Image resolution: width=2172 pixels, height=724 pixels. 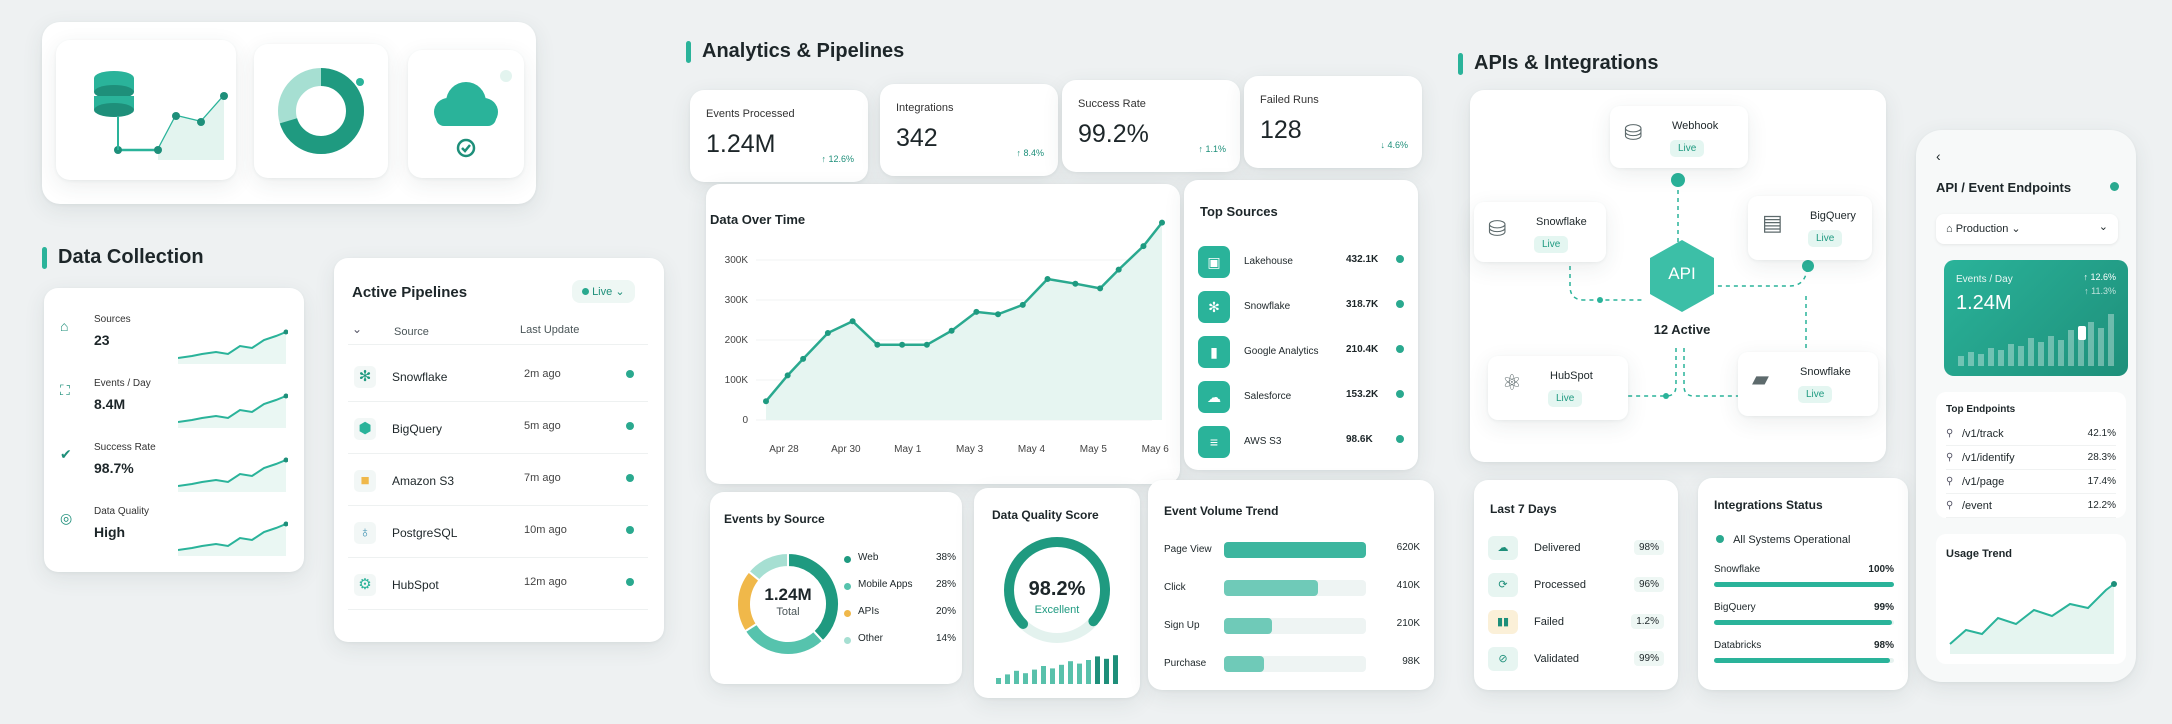 I want to click on endpoint-row: ⚲ /v1/identify 28.3%, so click(x=2031, y=460).